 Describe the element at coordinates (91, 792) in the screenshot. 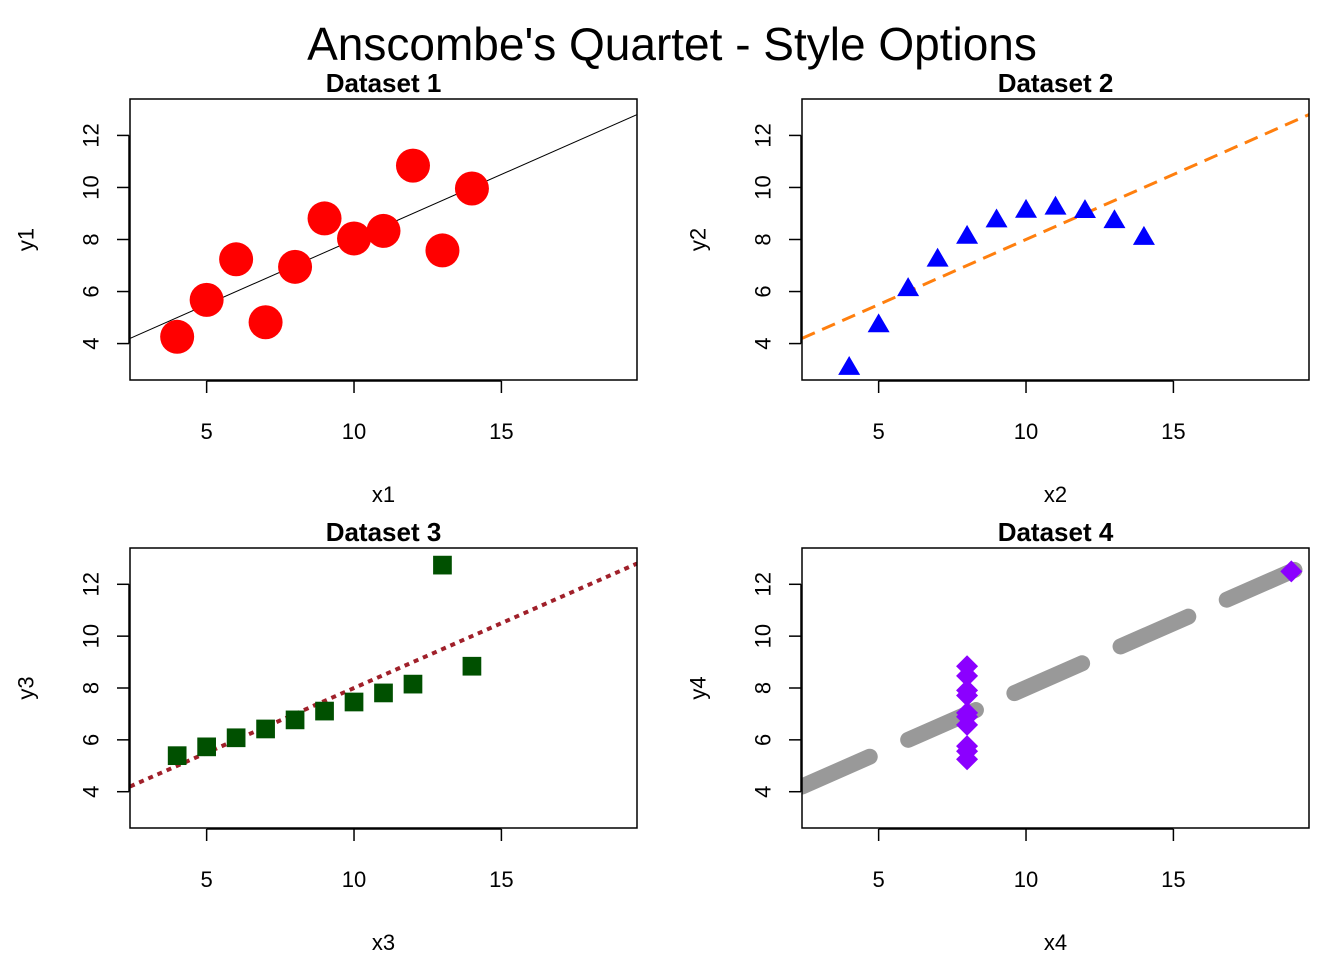

I see `panel-3-y-tick-label: 4` at that location.